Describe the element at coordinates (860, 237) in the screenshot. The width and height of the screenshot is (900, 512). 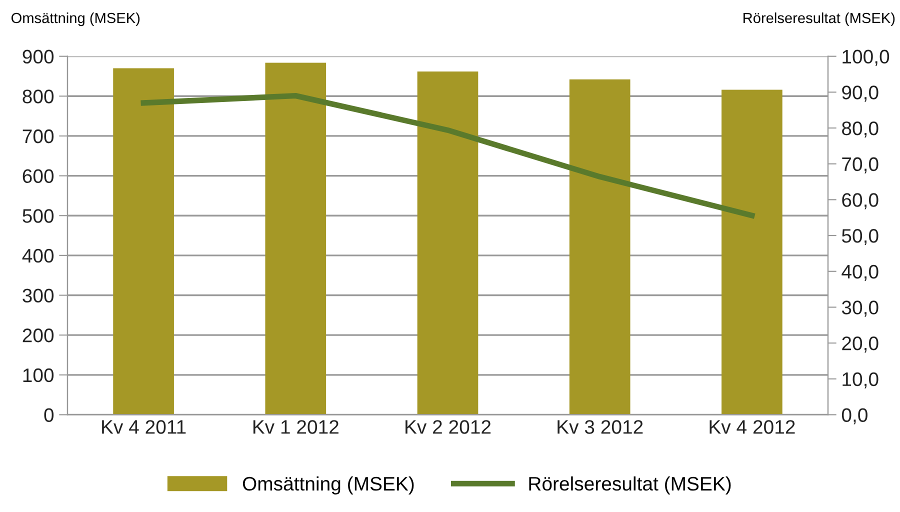
I see `y2-tick-label: 50,0` at that location.